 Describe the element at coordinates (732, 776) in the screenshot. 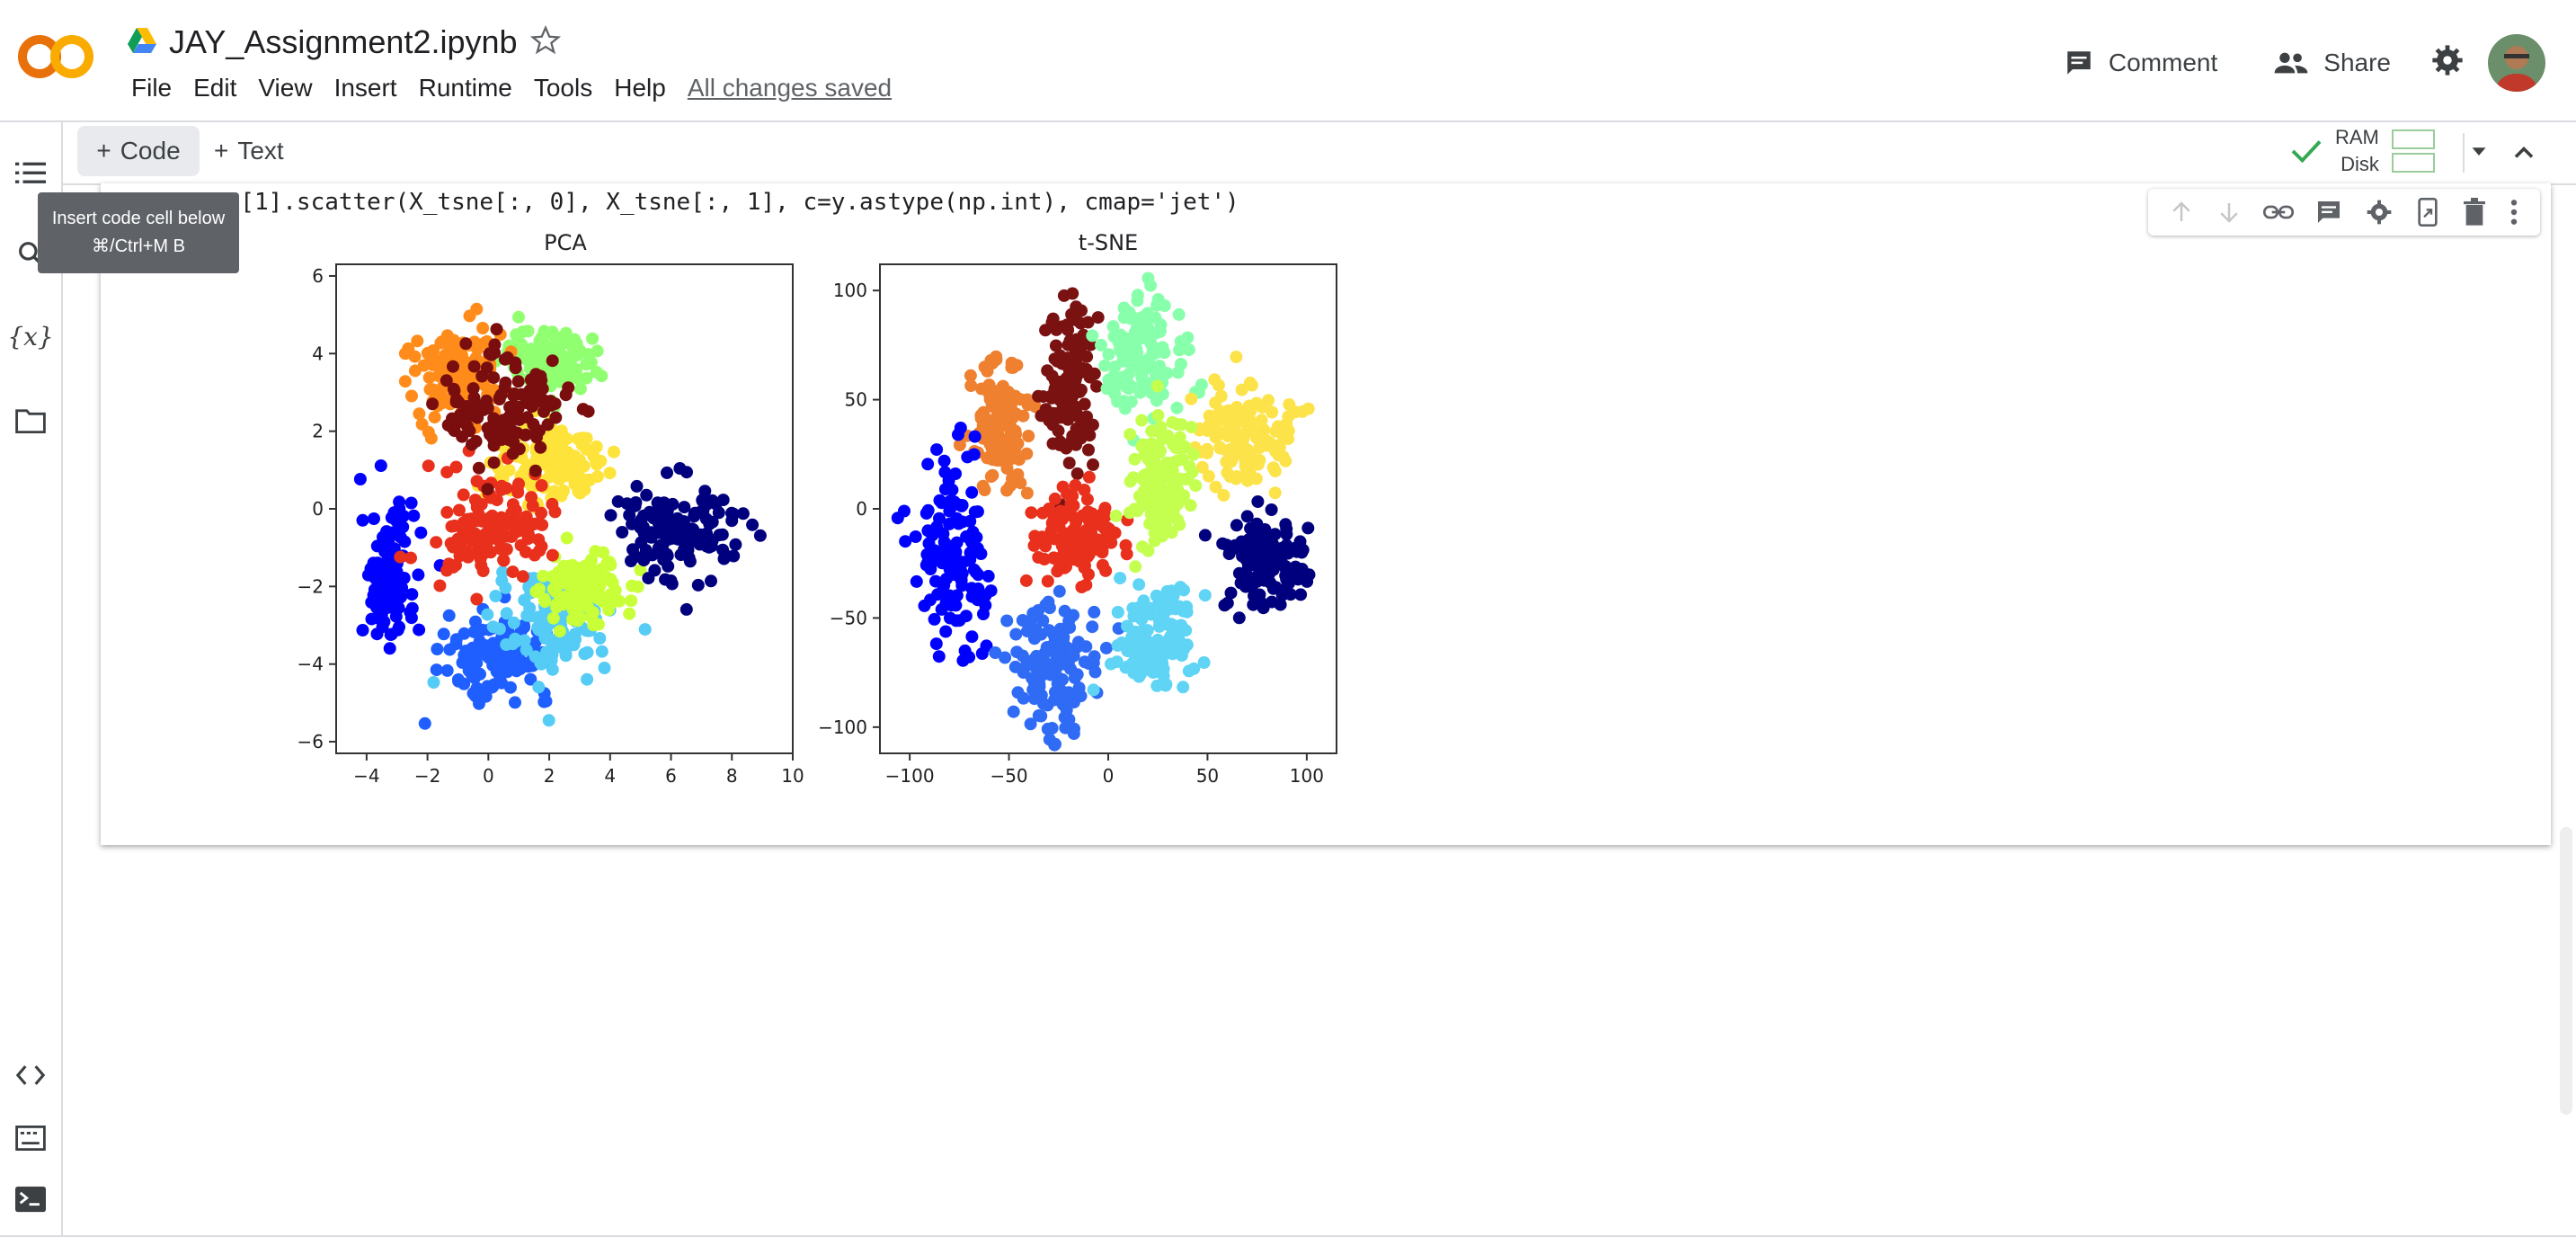

I see `x-tick-label: 8` at that location.